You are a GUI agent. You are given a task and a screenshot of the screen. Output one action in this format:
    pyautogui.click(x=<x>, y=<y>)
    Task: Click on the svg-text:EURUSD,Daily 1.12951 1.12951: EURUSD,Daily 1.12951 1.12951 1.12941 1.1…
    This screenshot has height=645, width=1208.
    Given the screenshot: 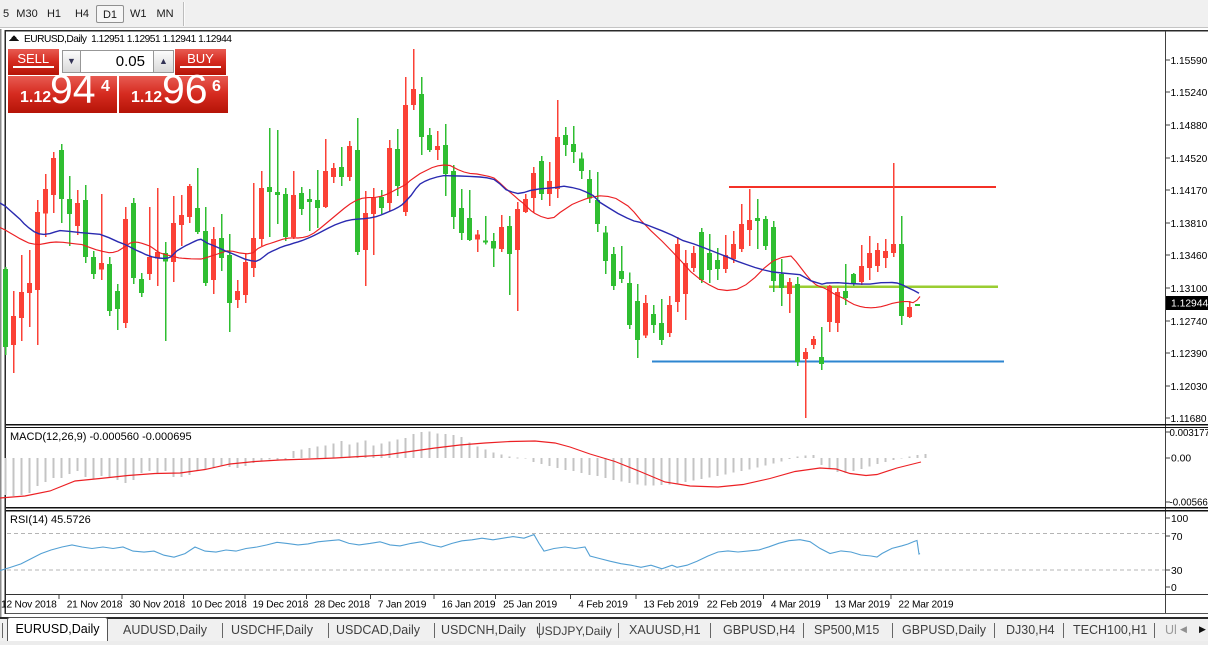 What is the action you would take?
    pyautogui.click(x=128, y=39)
    